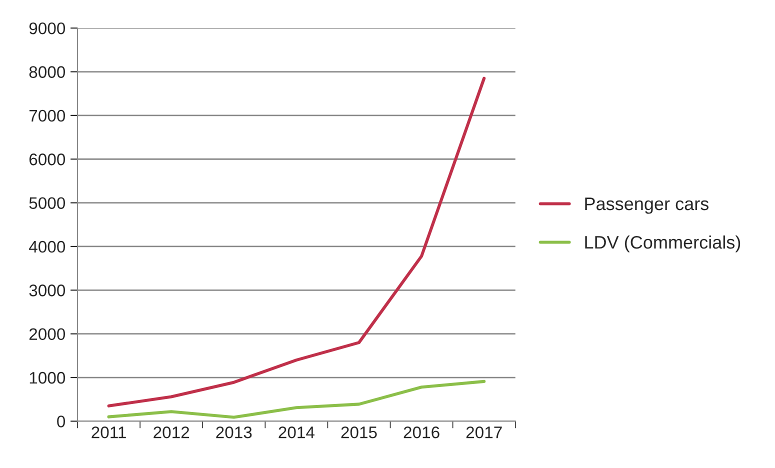 The height and width of the screenshot is (468, 775). Describe the element at coordinates (662, 243) in the screenshot. I see `legend-label: LDV (Commercials)` at that location.